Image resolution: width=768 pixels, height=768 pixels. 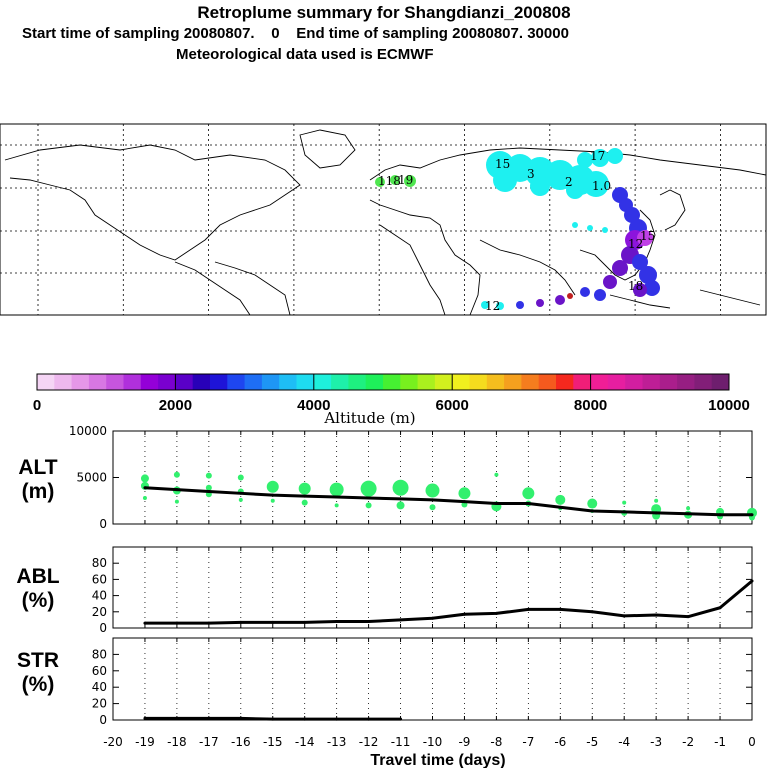 What do you see at coordinates (175, 405) in the screenshot?
I see `colorbar-tick-label: 2000` at bounding box center [175, 405].